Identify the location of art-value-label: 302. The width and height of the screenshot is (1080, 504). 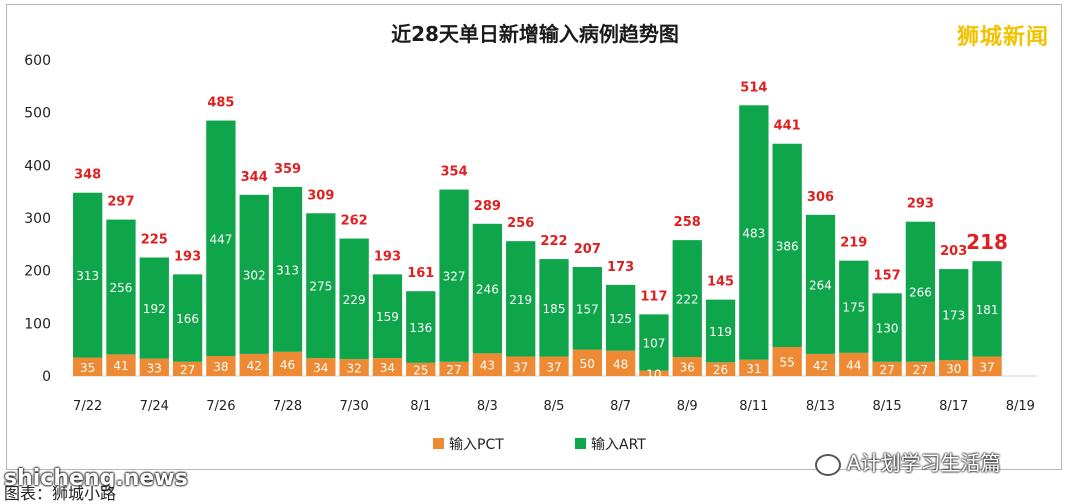
(254, 275).